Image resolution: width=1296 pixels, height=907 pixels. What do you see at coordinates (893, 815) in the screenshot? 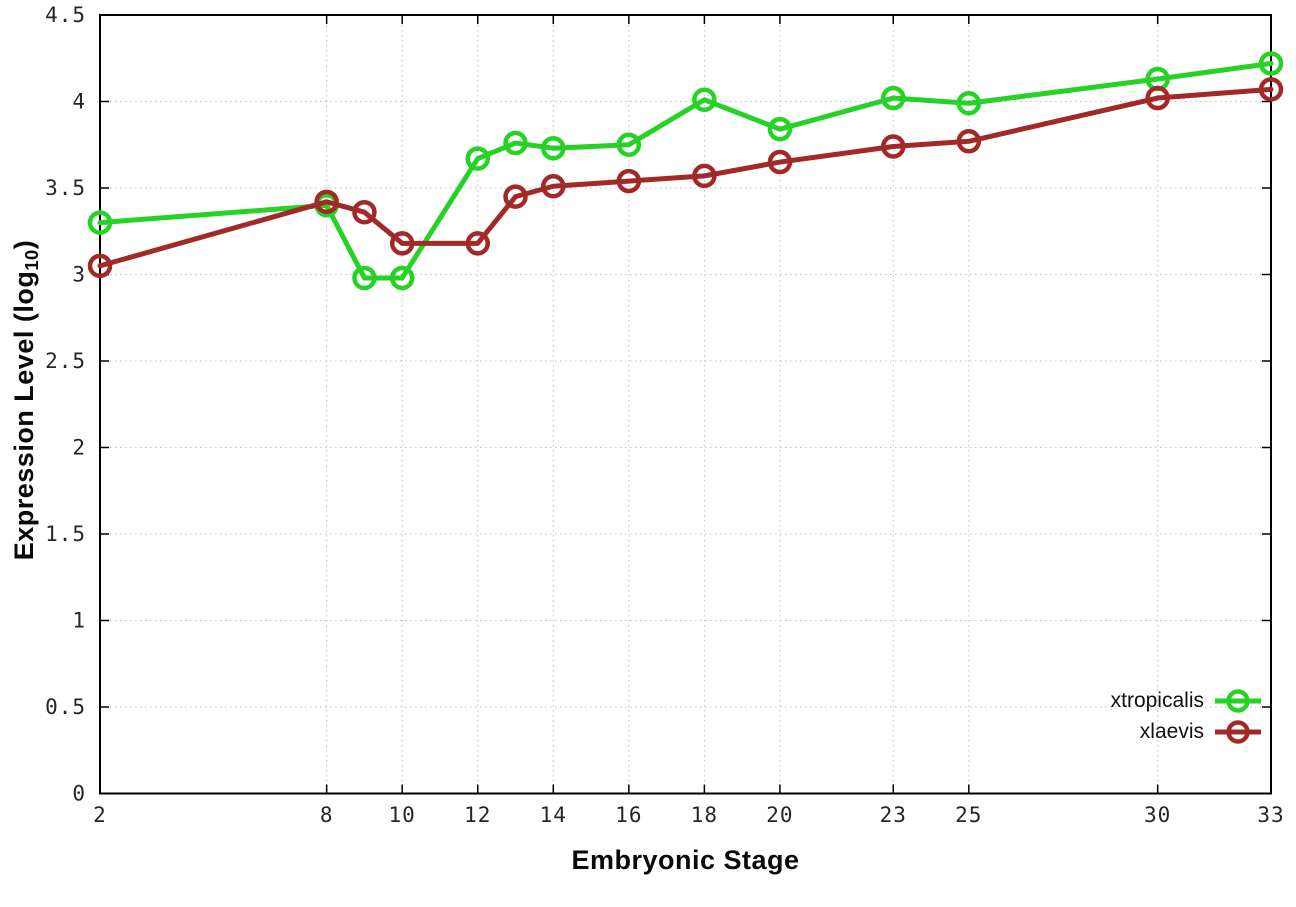
I see `x-tick-label: 23` at bounding box center [893, 815].